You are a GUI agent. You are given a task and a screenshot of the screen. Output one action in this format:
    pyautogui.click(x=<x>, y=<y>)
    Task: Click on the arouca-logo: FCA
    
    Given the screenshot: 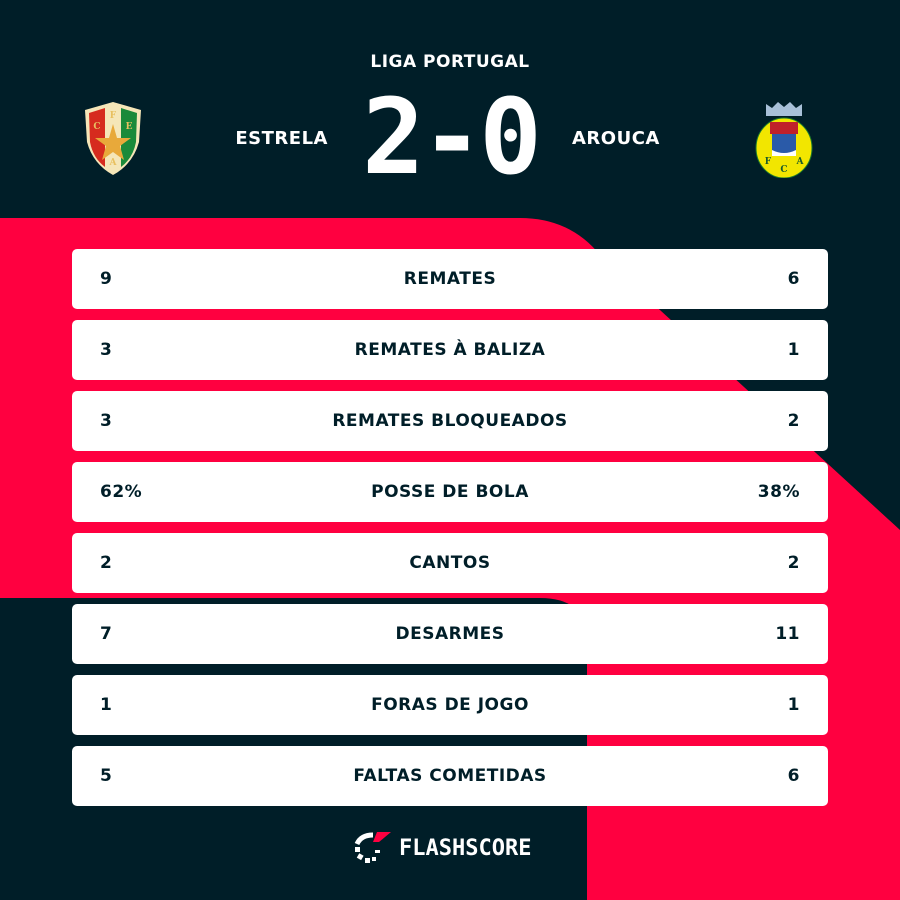 What is the action you would take?
    pyautogui.click(x=784, y=140)
    